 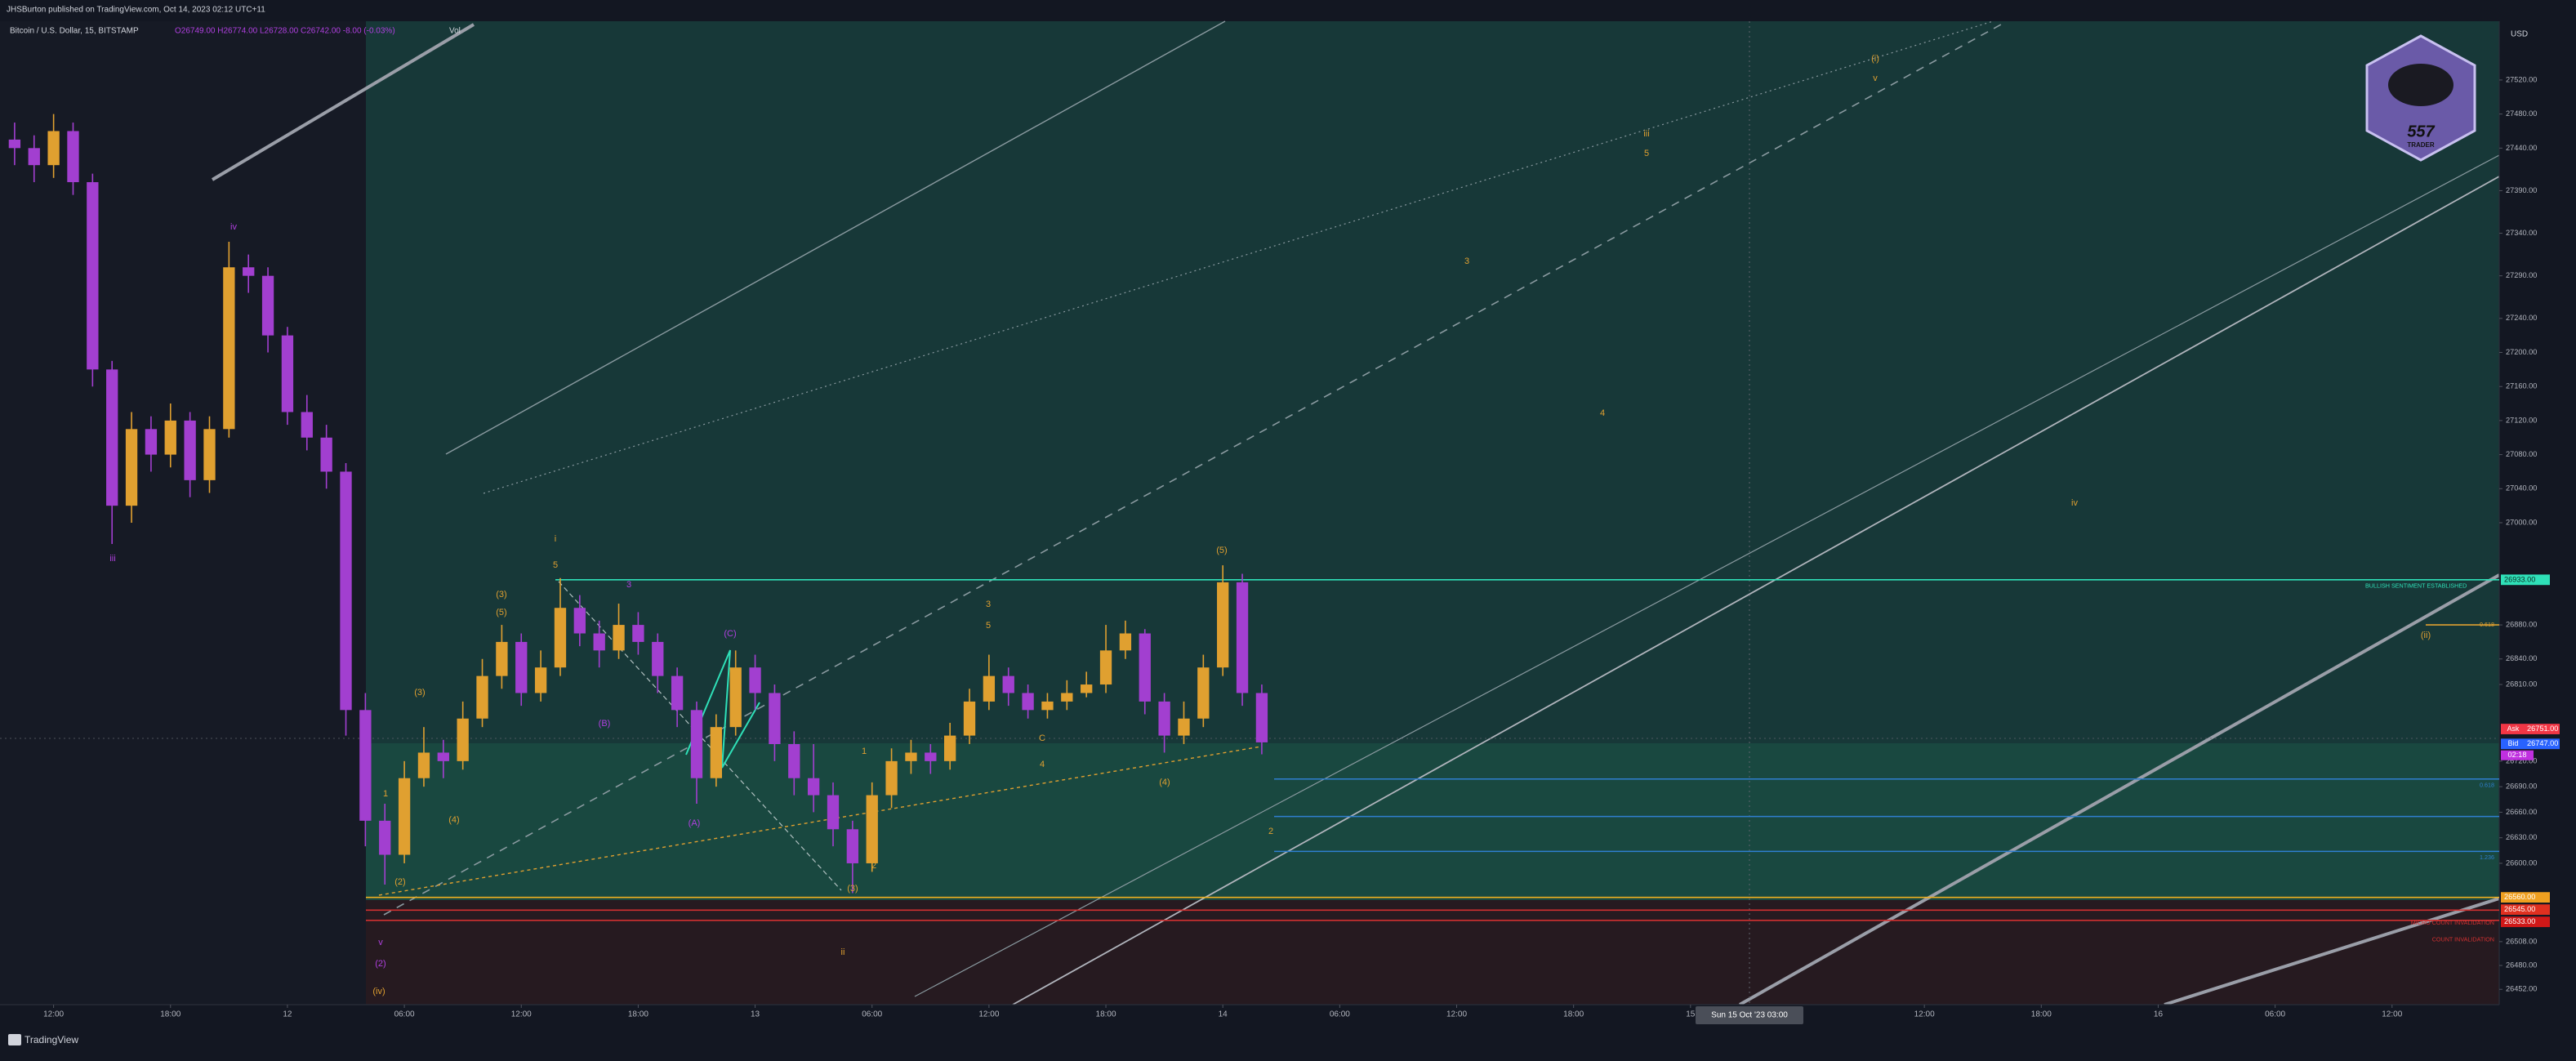 What do you see at coordinates (2487, 624) in the screenshot?
I see `level-label: 0.618` at bounding box center [2487, 624].